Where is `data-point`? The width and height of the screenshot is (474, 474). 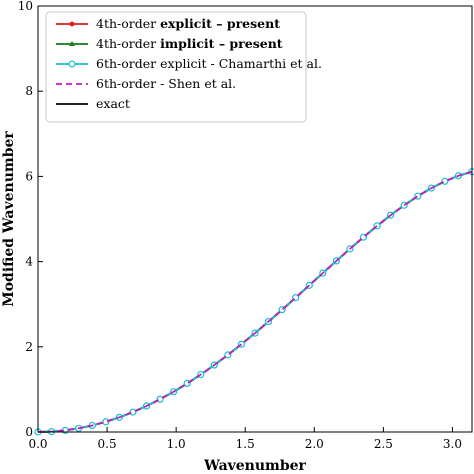 data-point is located at coordinates (445, 181).